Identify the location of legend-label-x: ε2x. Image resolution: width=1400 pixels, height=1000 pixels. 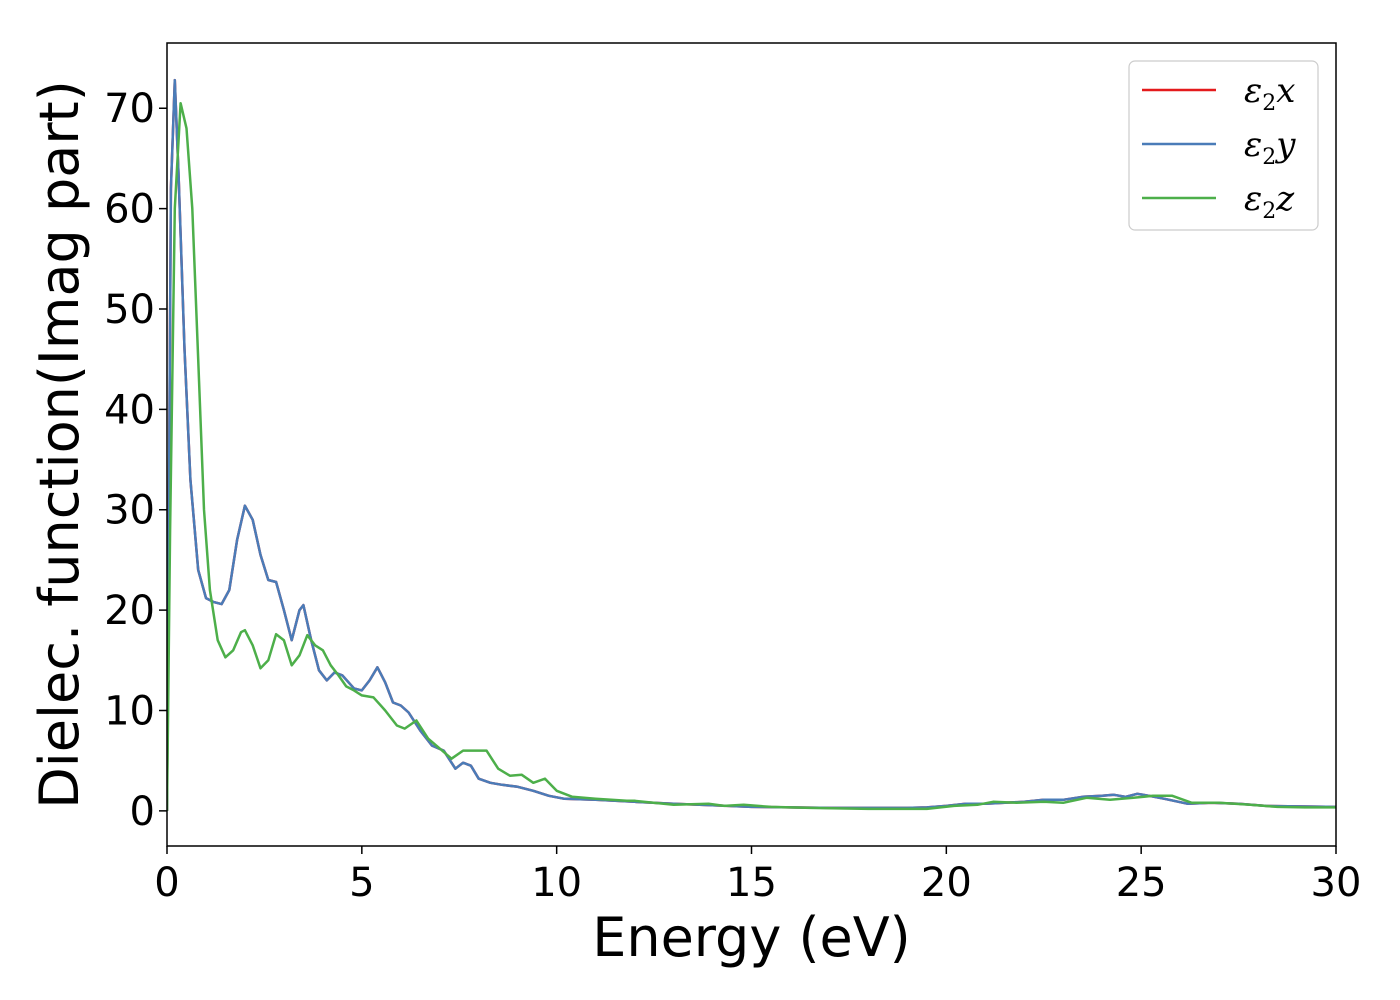
(1269, 93).